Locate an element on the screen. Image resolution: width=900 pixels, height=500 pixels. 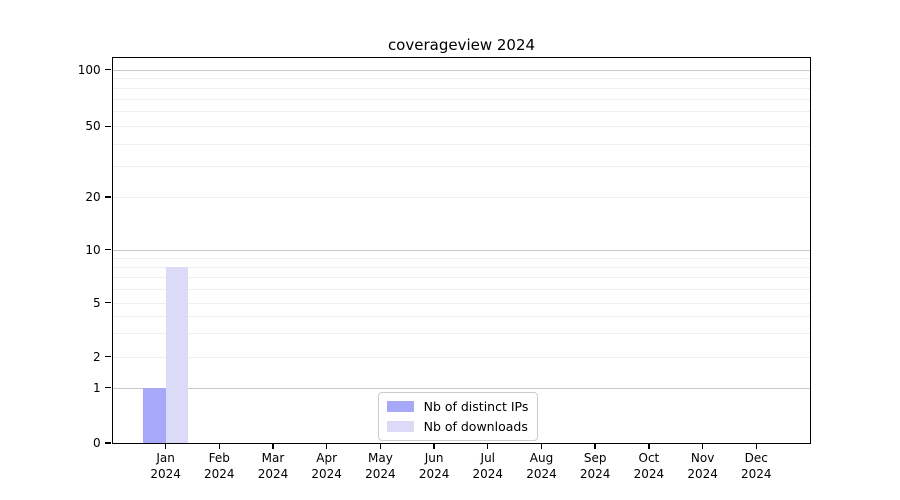
legend-swatch-downloads is located at coordinates (400, 426).